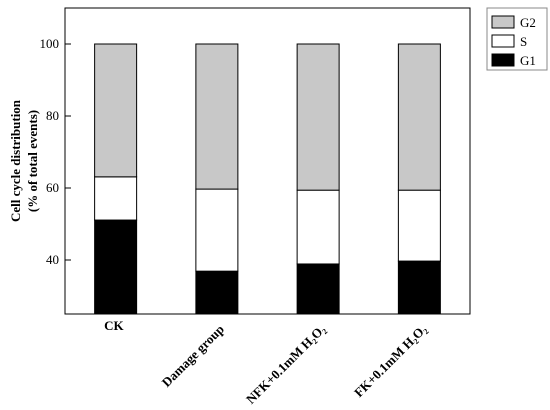  Describe the element at coordinates (52, 115) in the screenshot. I see `y-tick-label: 80` at that location.